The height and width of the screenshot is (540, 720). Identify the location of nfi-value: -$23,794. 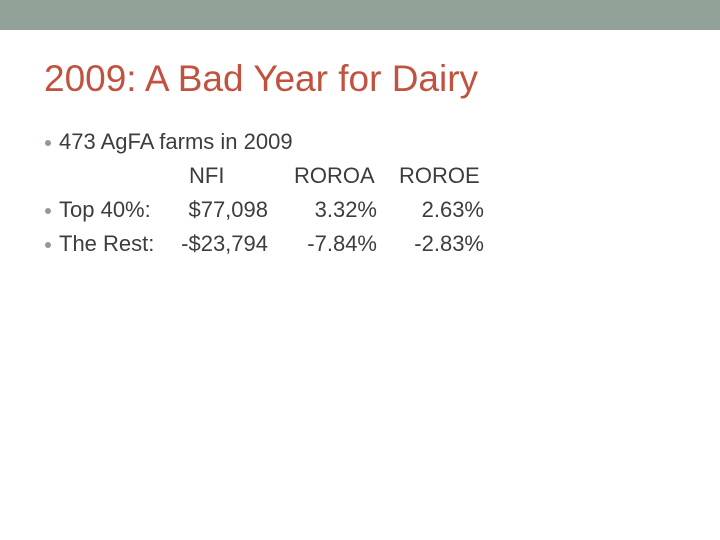
(224, 243).